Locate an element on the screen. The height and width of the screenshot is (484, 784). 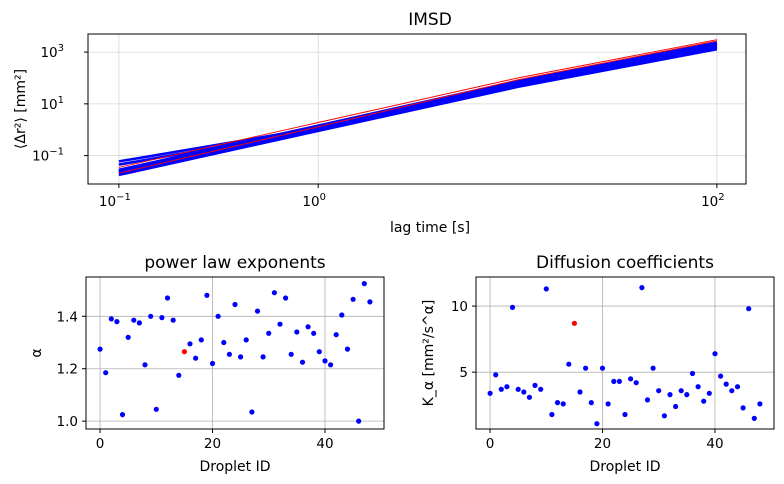
exponents-points is located at coordinates (235, 352).